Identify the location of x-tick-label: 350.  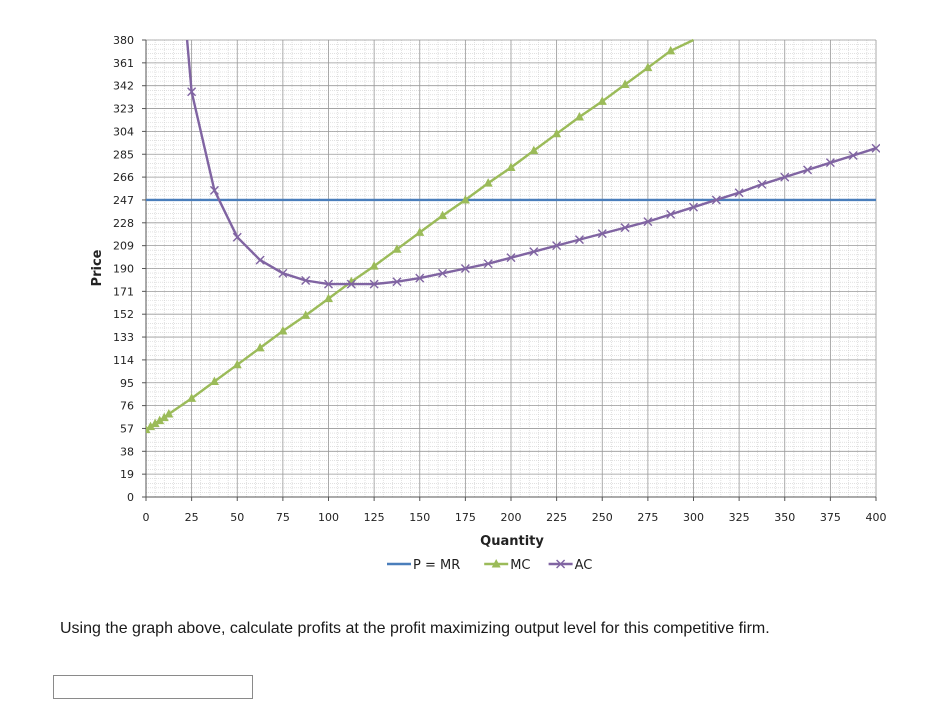
(784, 517).